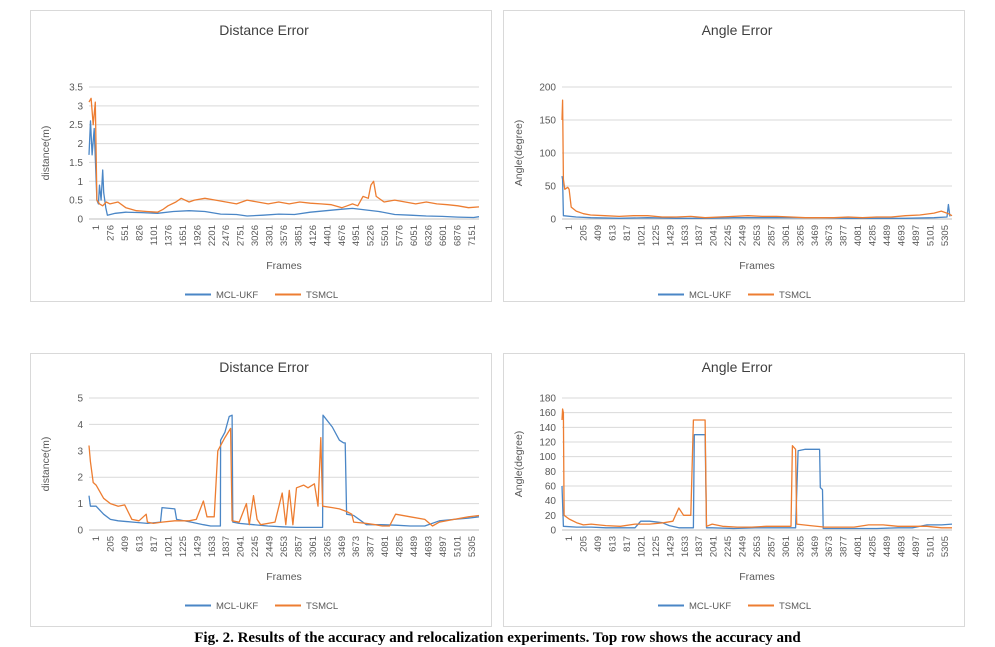  Describe the element at coordinates (76, 201) in the screenshot. I see `y-tick-label: 0.5` at that location.